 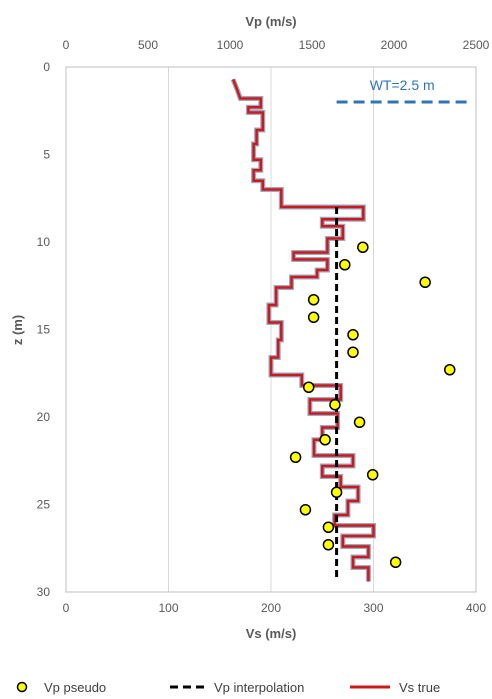 What do you see at coordinates (168, 608) in the screenshot?
I see `bottom-tick-label: 100` at bounding box center [168, 608].